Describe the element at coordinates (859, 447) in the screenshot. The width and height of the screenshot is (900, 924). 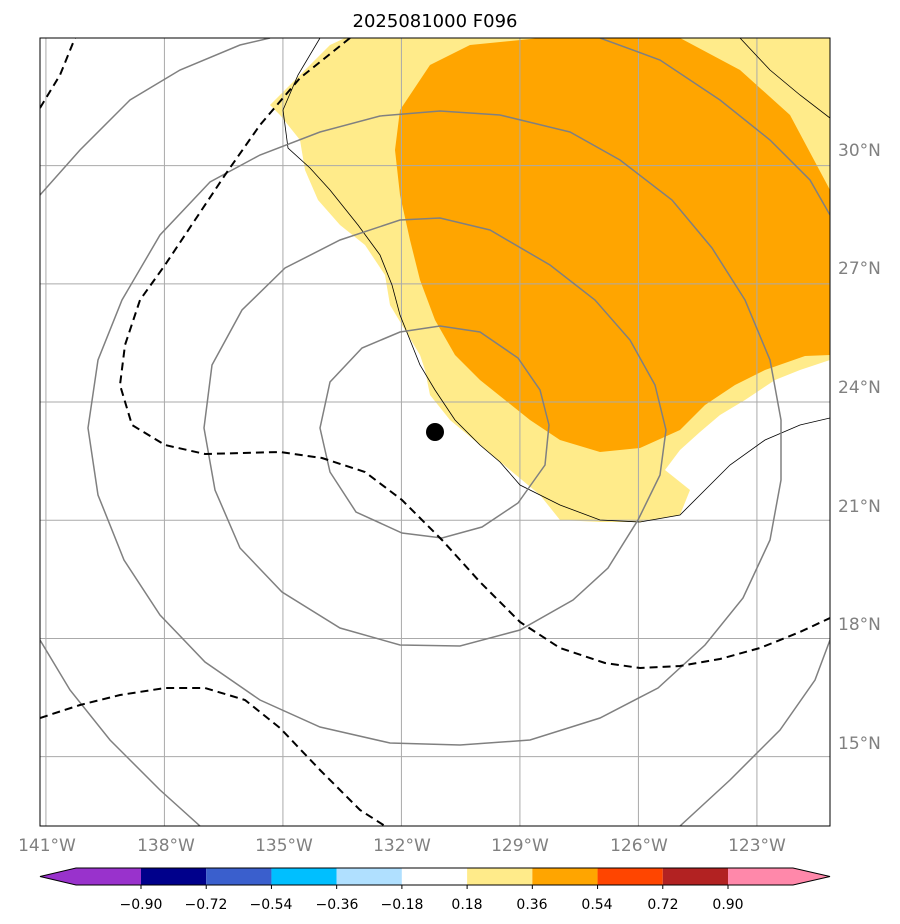
I see `latitude-axis-labels: 30°N 27°N 24°N 21°N 18°N 15°N` at that location.